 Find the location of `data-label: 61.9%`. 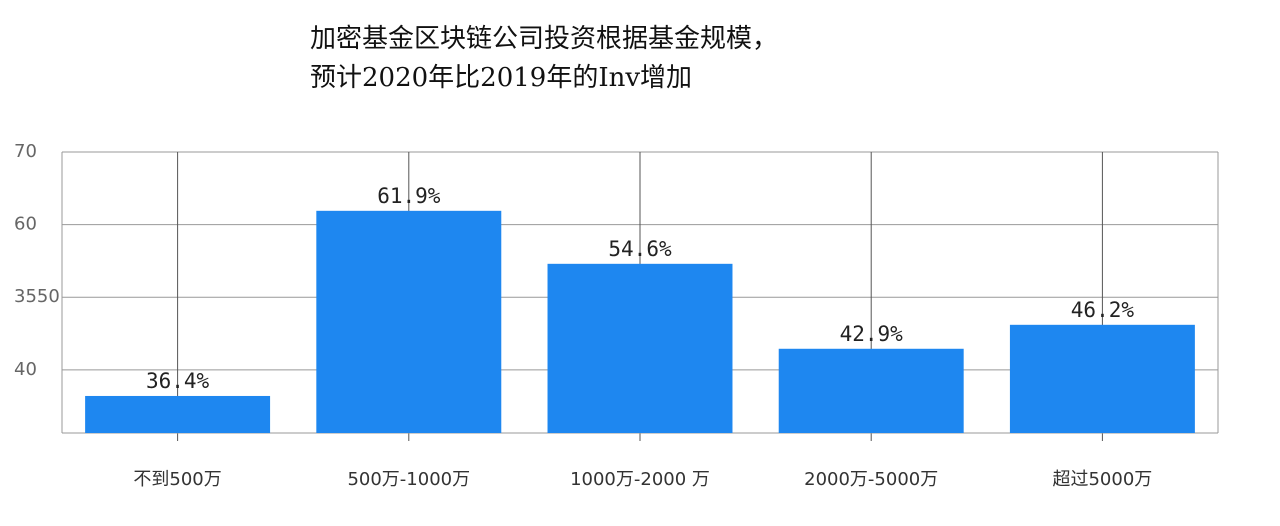

data-label: 61.9% is located at coordinates (409, 196).